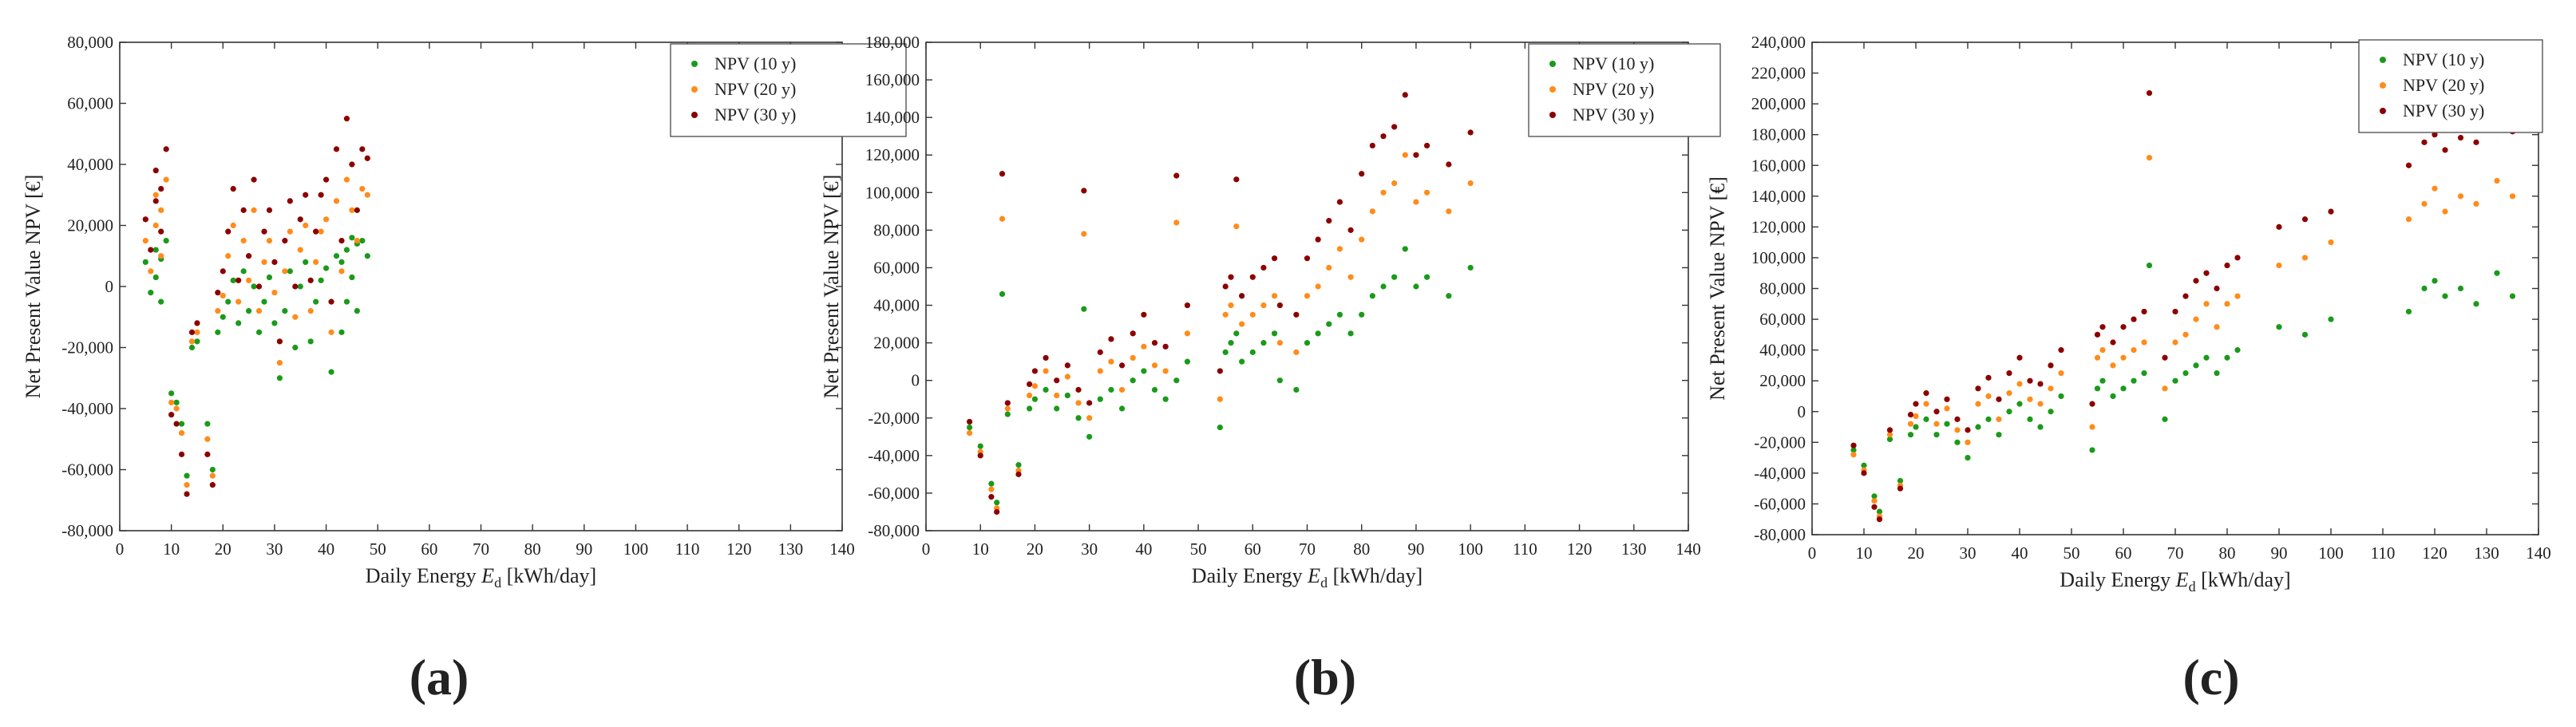  What do you see at coordinates (893, 192) in the screenshot?
I see `y-tick-label: 100,000` at bounding box center [893, 192].